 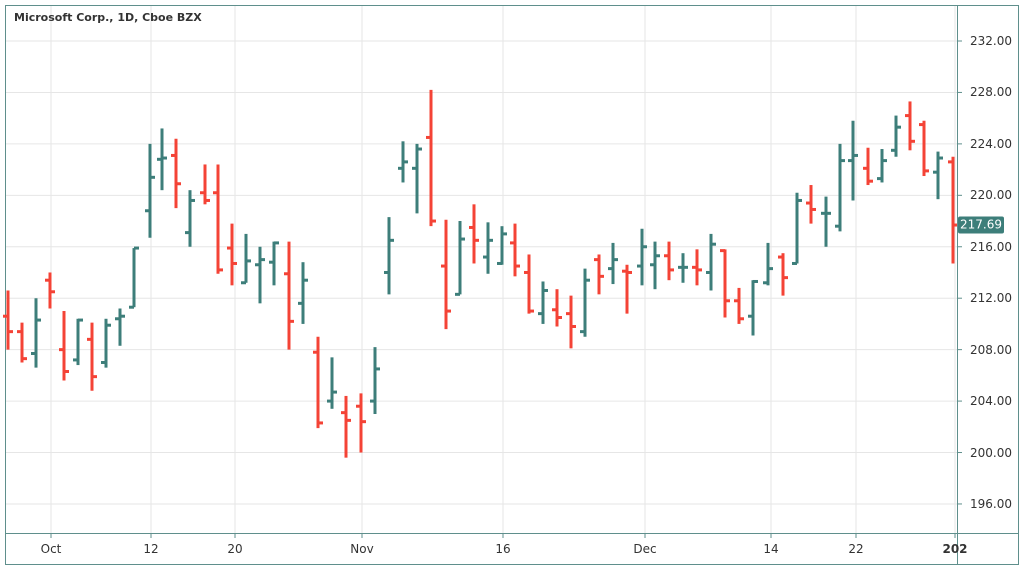 What do you see at coordinates (955, 549) in the screenshot?
I see `time-tick-label: 202` at bounding box center [955, 549].